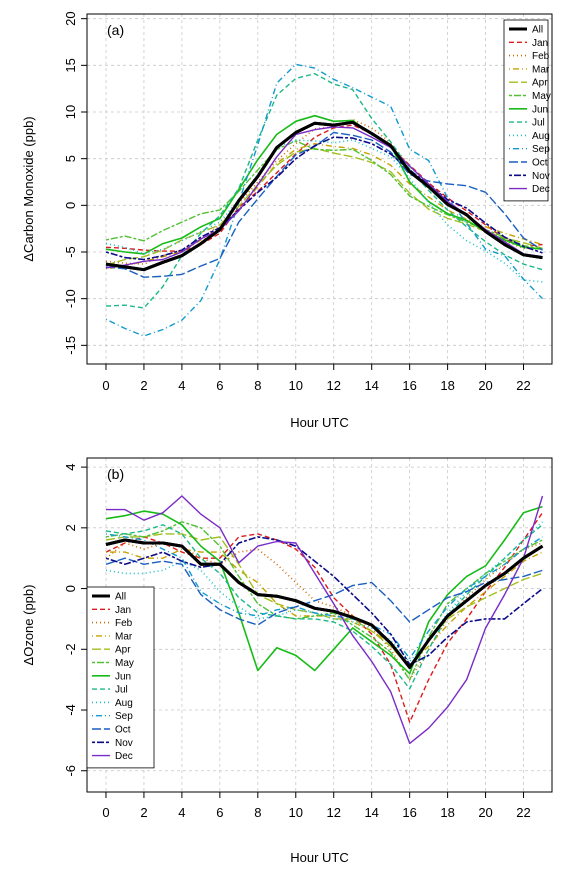 The height and width of the screenshot is (878, 565). What do you see at coordinates (70, 298) in the screenshot?
I see `y-tick-label: -10` at bounding box center [70, 298].